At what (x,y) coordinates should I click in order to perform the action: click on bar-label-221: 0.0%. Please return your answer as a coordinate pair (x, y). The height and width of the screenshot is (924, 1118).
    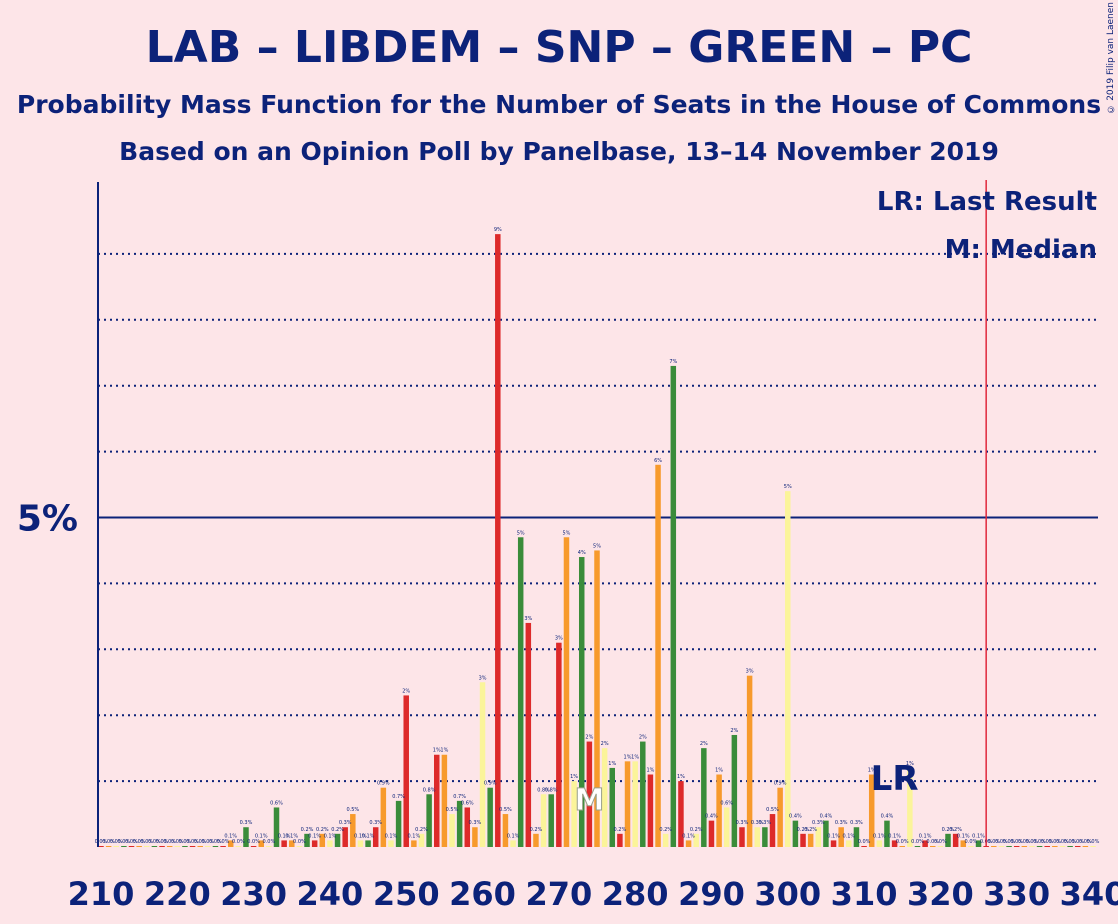
    Looking at the image, I should click on (185, 842).